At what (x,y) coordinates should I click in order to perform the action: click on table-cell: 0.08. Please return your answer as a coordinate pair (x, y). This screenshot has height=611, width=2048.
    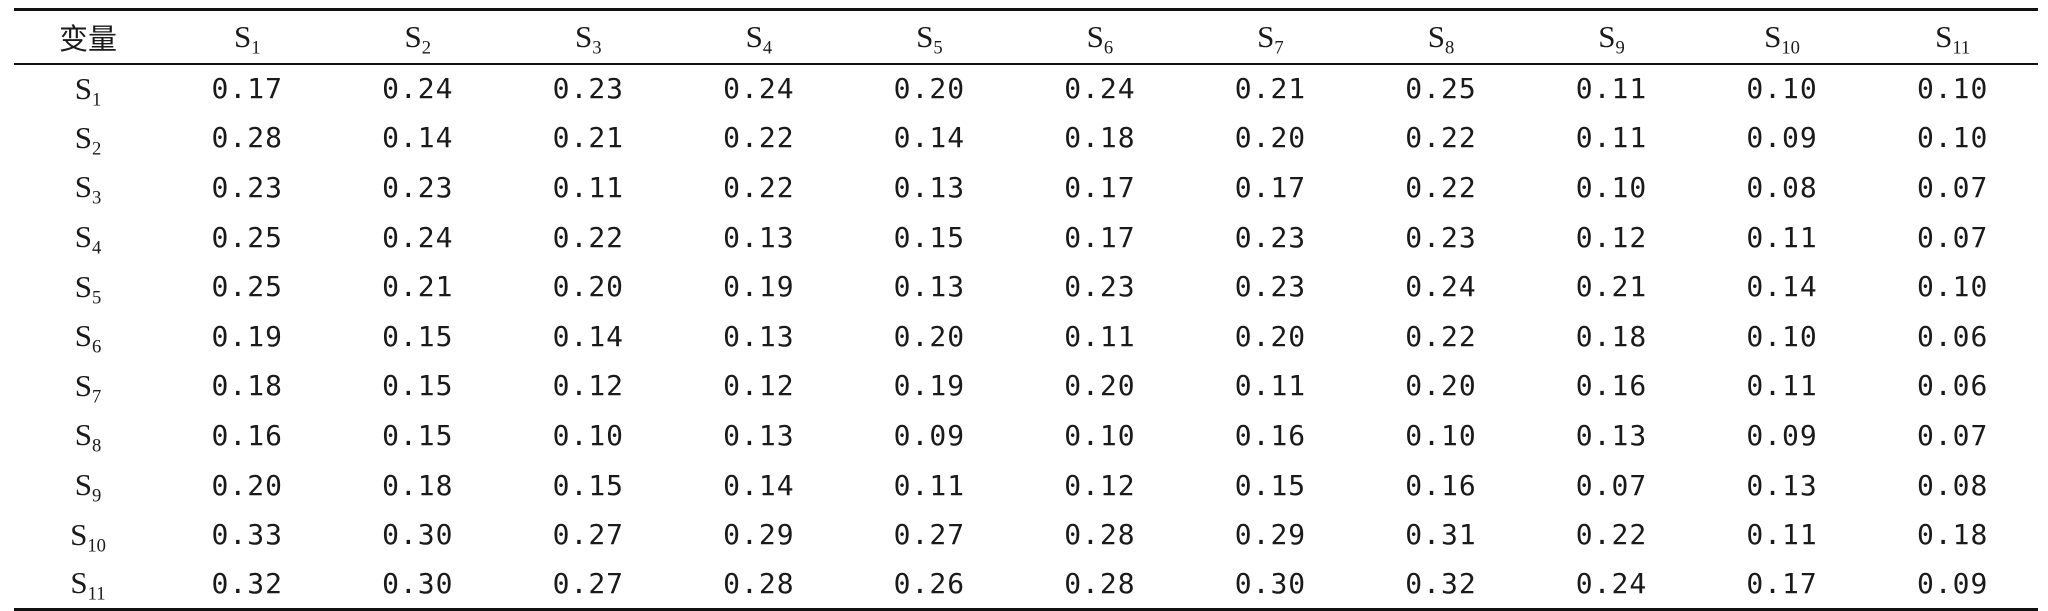
    Looking at the image, I should click on (1782, 187).